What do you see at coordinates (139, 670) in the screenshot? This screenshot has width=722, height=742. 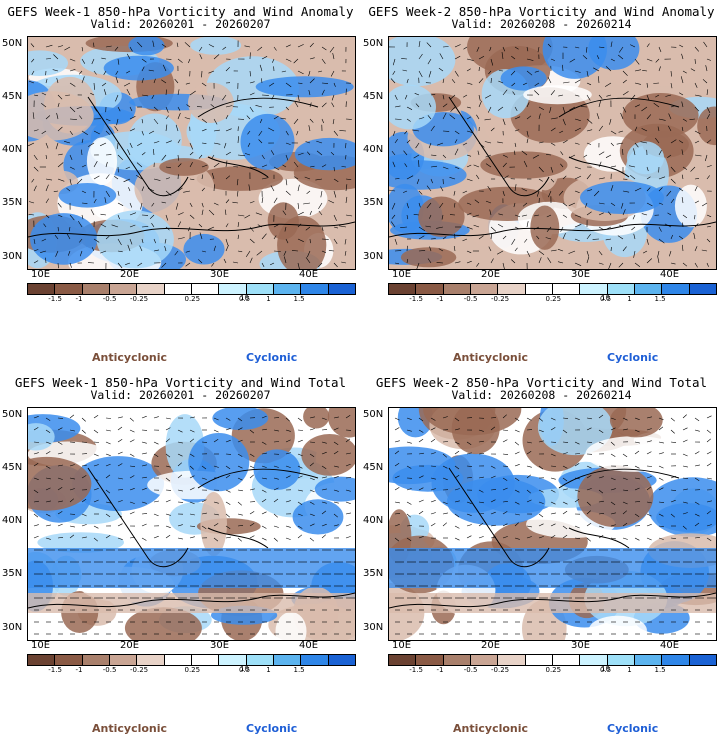 I see `colorbar-tick-label: -0.25` at bounding box center [139, 670].